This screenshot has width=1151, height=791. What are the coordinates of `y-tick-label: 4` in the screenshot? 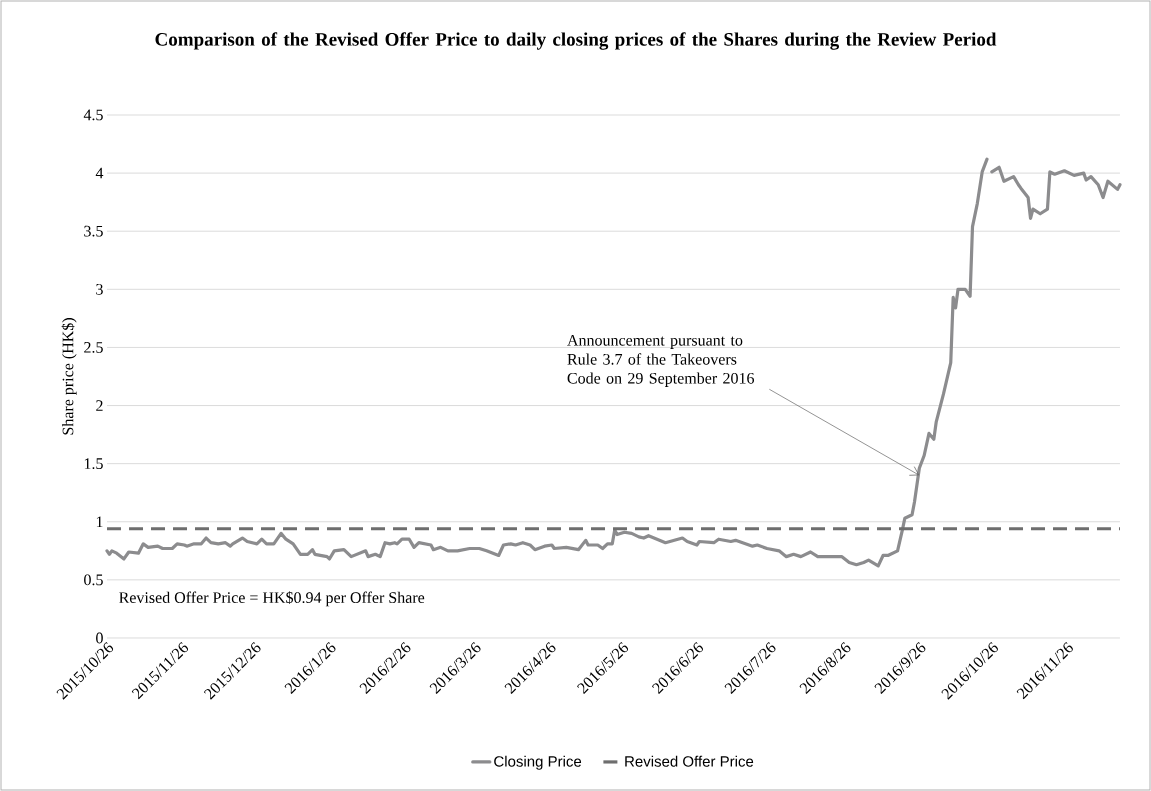 It's located at (99, 173).